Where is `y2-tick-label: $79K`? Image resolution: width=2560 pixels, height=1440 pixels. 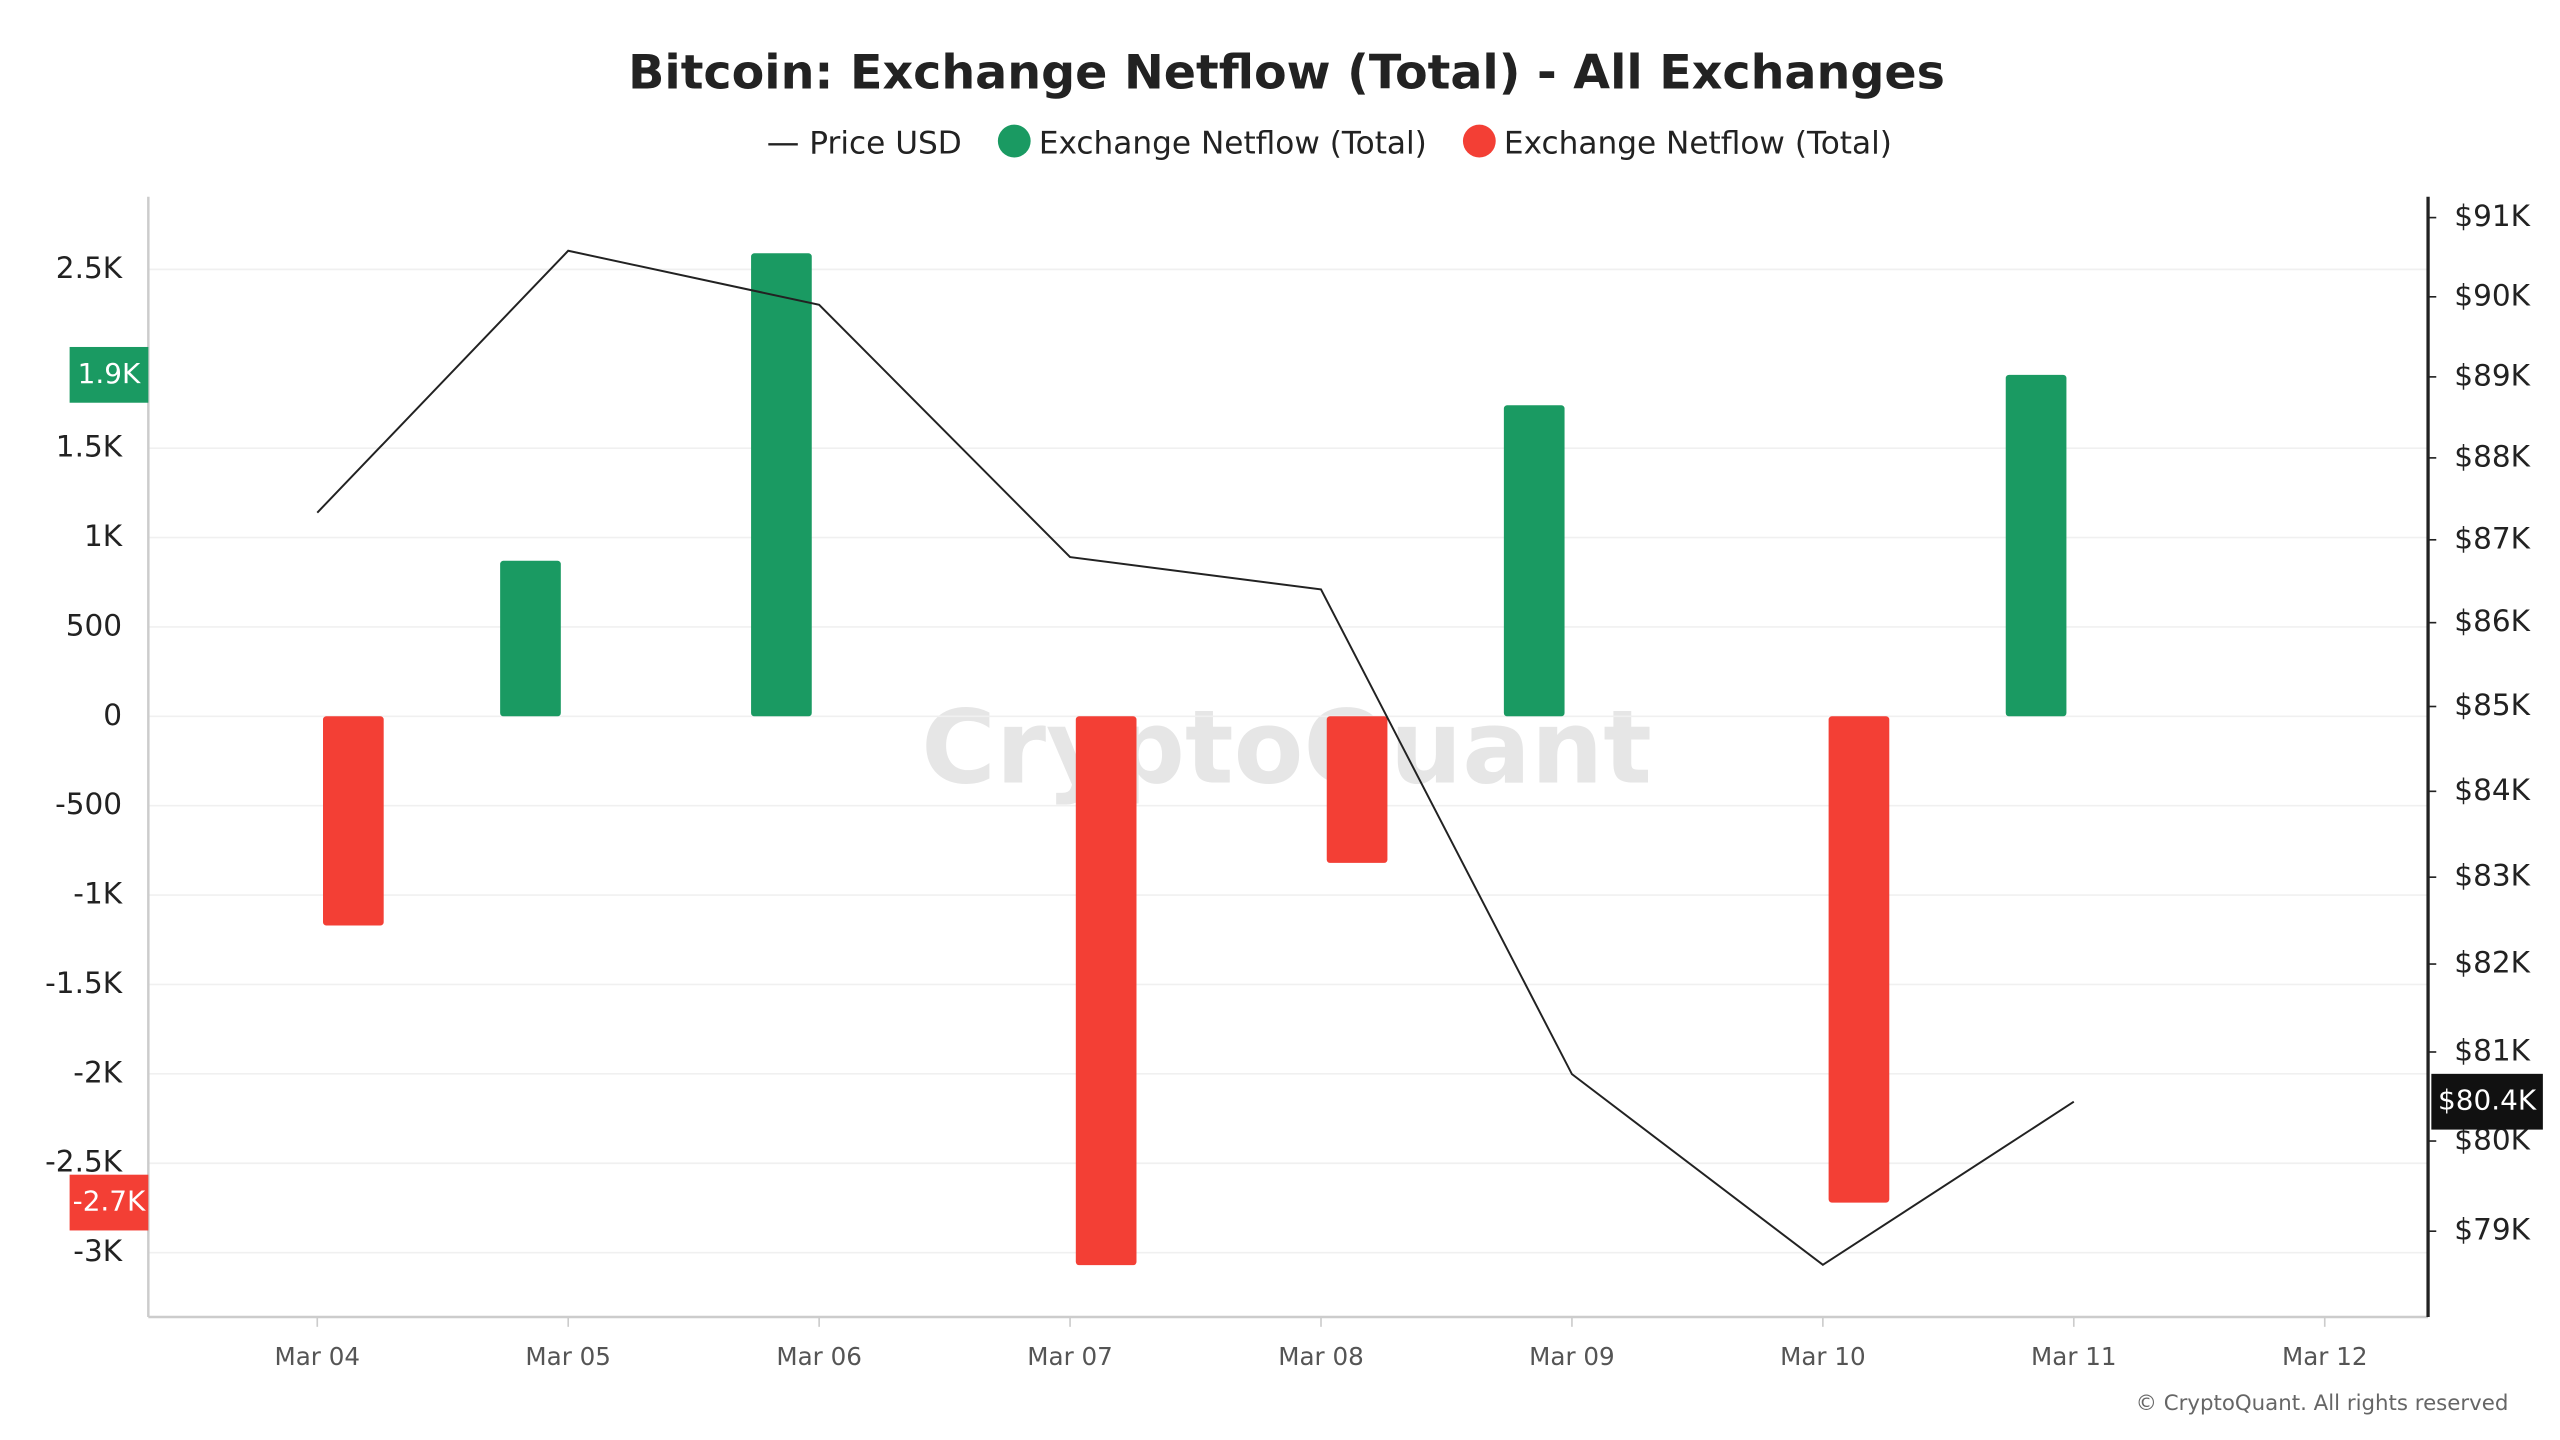 y2-tick-label: $79K is located at coordinates (2492, 1230).